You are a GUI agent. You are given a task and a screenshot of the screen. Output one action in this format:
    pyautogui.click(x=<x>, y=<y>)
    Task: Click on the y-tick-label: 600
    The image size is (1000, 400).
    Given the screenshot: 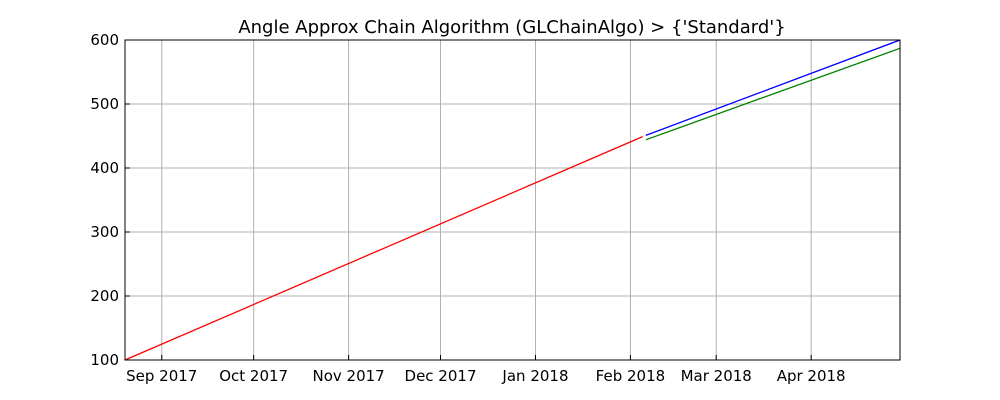 What is the action you would take?
    pyautogui.click(x=104, y=40)
    